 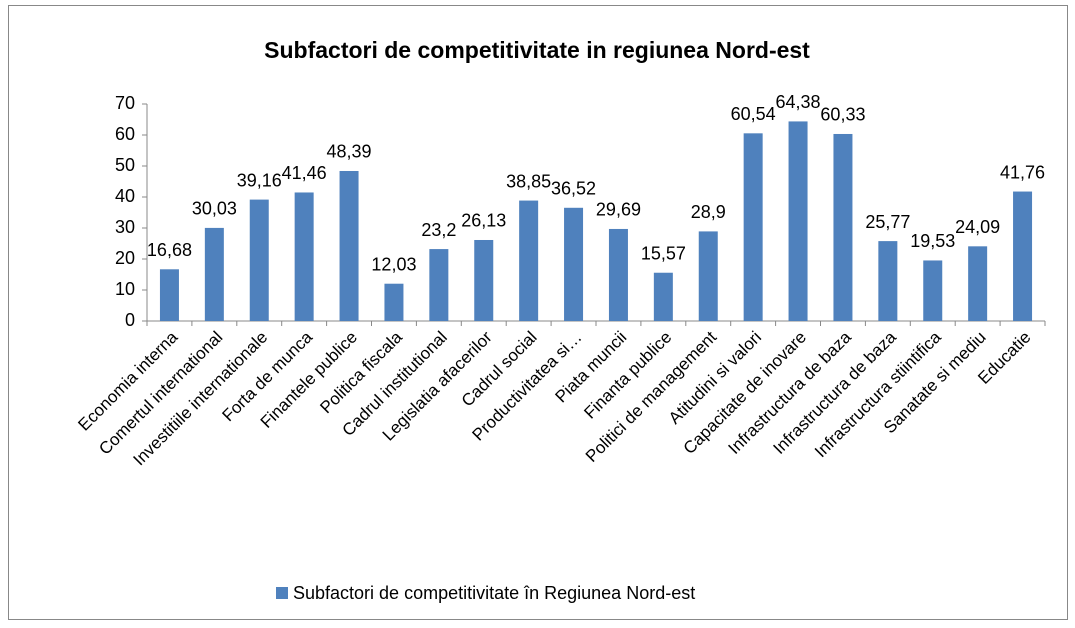 What do you see at coordinates (708, 212) in the screenshot?
I see `data-label: 28,9` at bounding box center [708, 212].